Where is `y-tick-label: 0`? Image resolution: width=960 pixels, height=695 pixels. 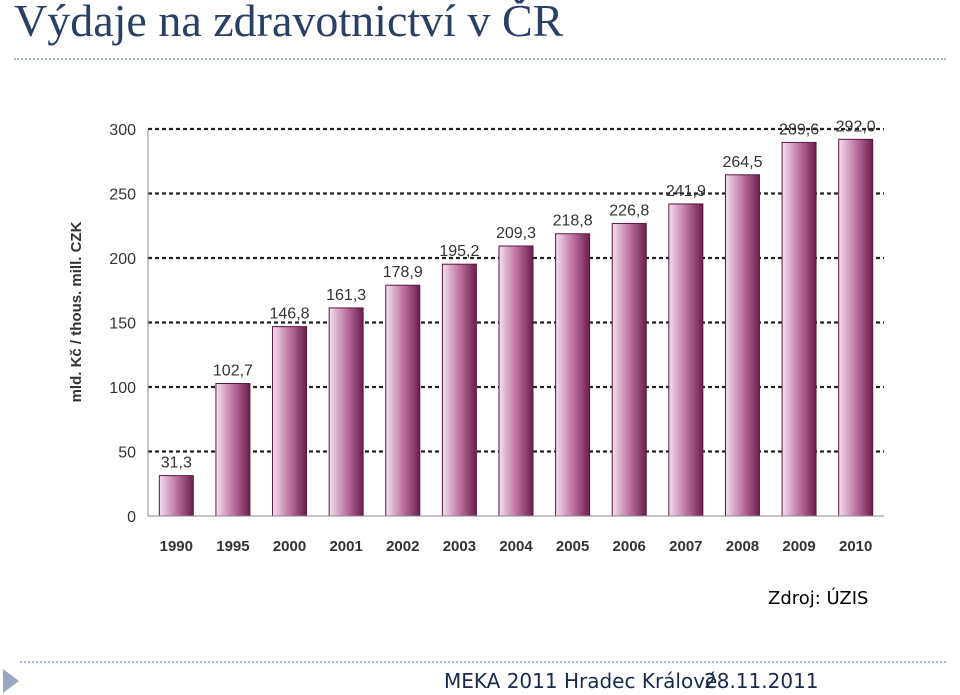 y-tick-label: 0 is located at coordinates (131, 517).